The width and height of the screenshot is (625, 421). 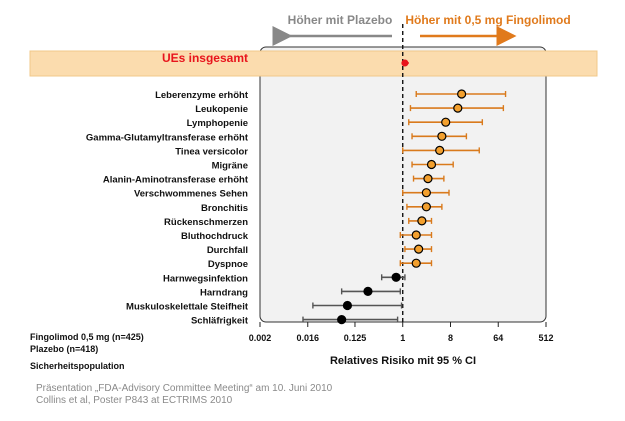 What do you see at coordinates (335, 123) in the screenshot?
I see `forest-row: Lymphopenie` at bounding box center [335, 123].